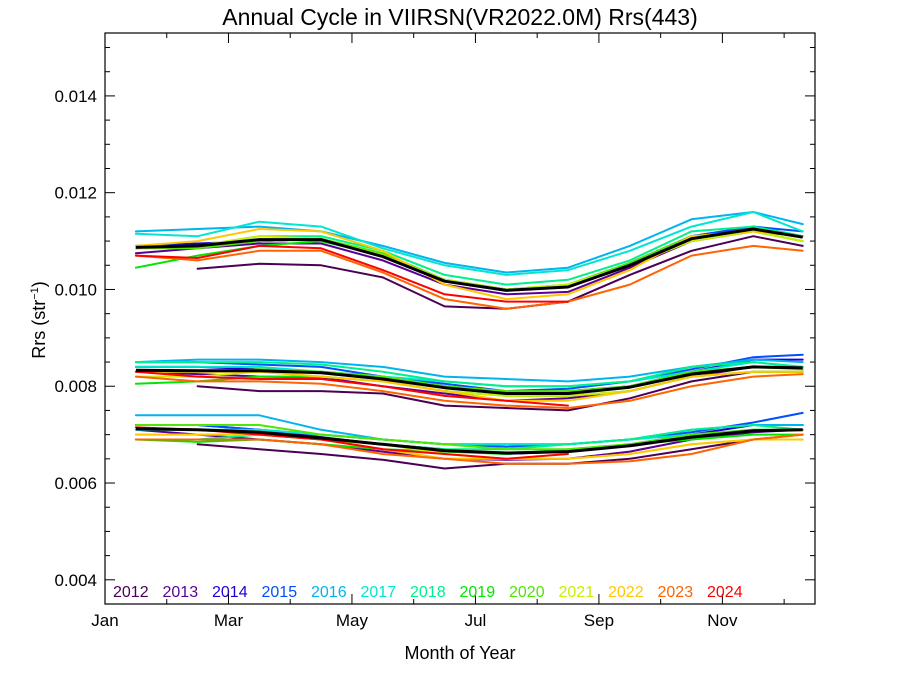  I want to click on legend-entry-2017: 2017, so click(379, 592).